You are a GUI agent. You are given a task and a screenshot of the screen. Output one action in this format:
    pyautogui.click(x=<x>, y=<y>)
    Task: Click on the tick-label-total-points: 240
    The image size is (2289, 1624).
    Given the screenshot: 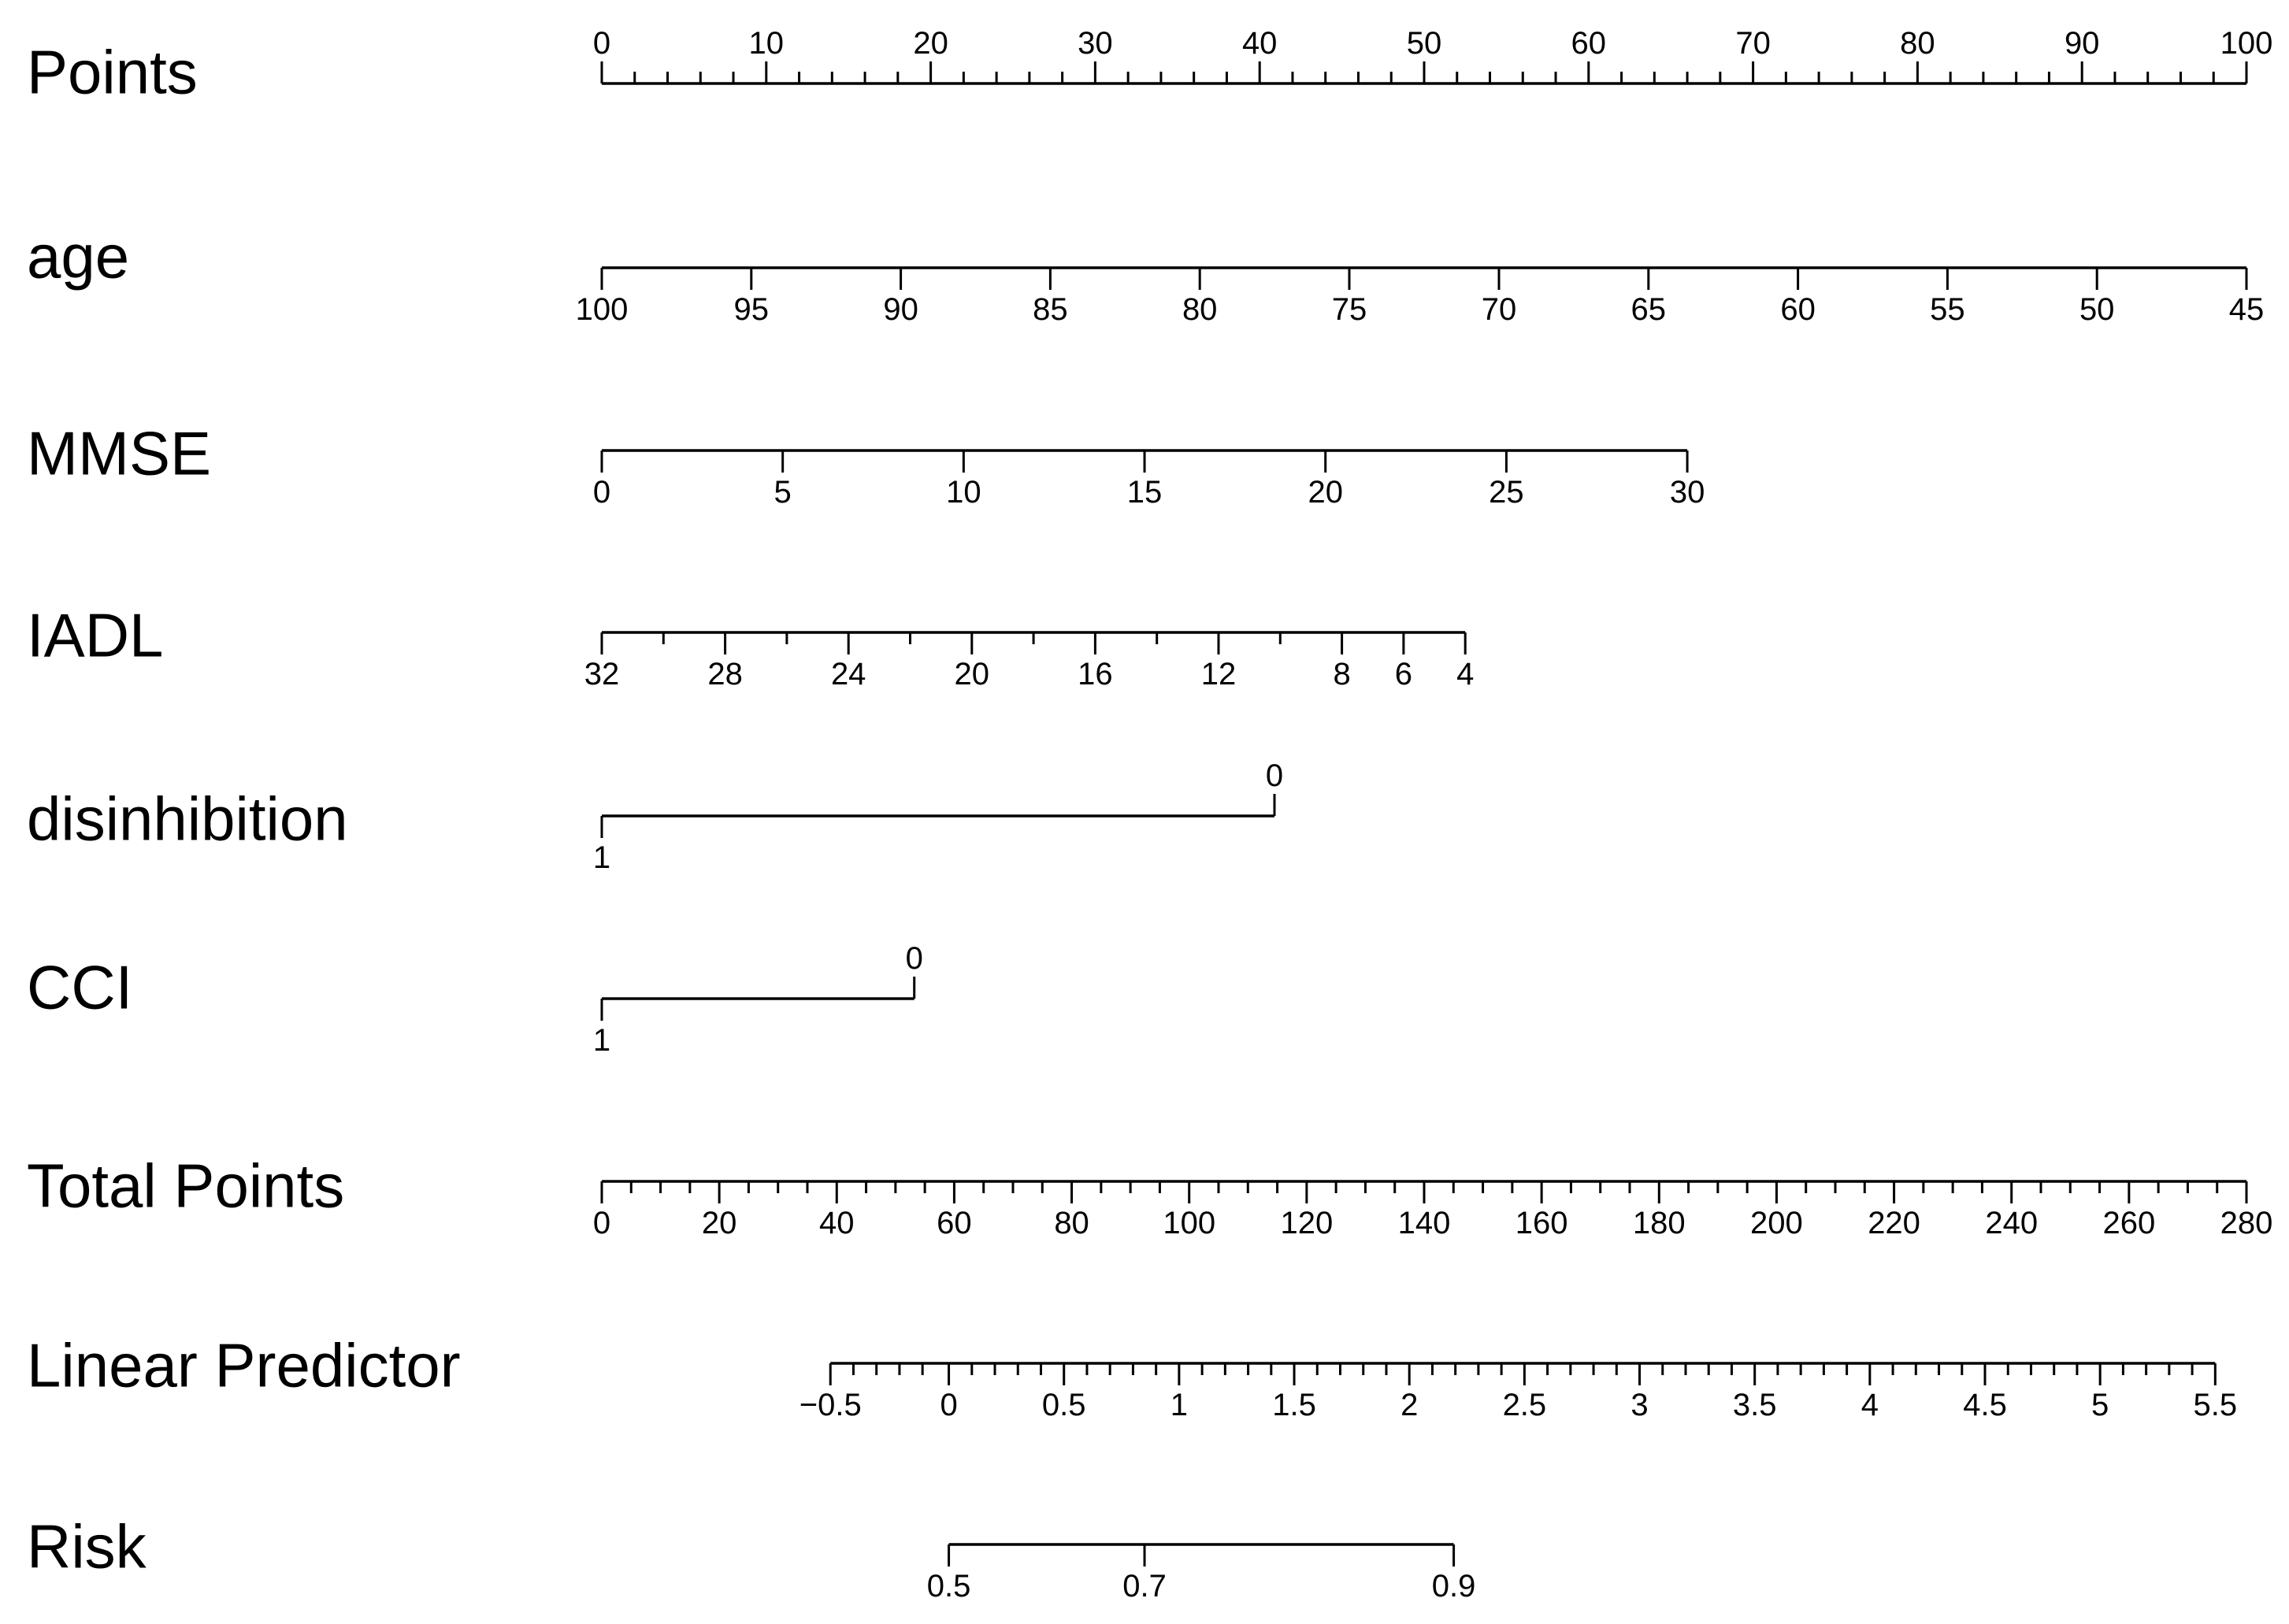 What is the action you would take?
    pyautogui.click(x=2011, y=1223)
    